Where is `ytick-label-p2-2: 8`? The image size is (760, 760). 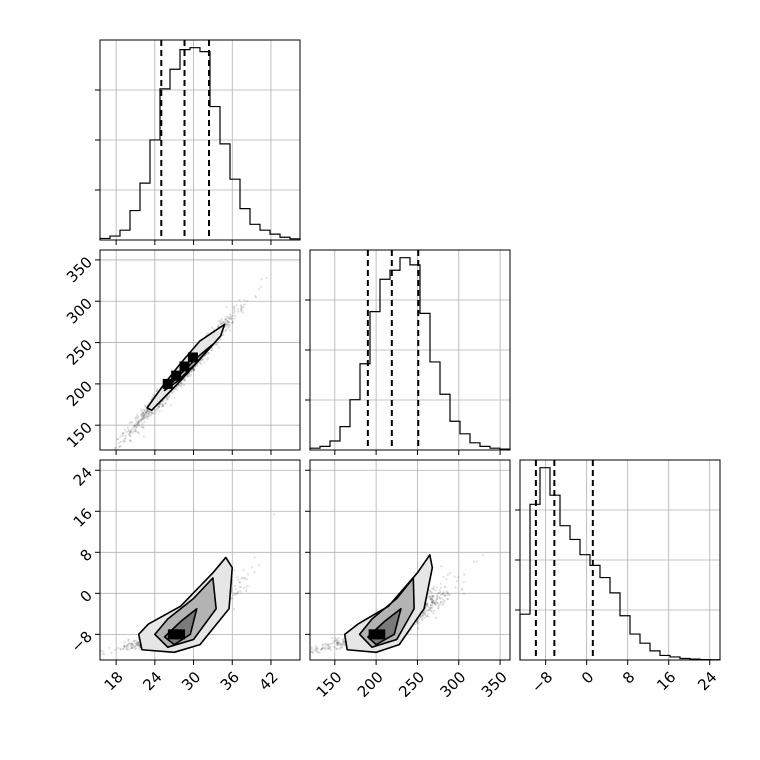 ytick-label-p2-2: 8 is located at coordinates (86, 555).